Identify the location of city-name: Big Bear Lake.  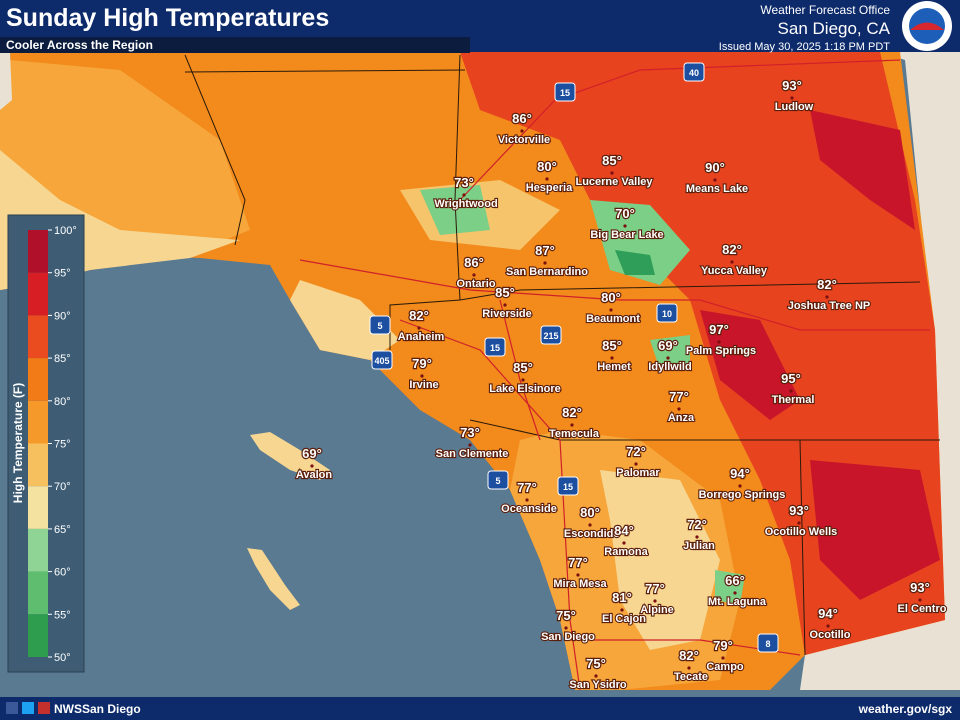
(626, 235).